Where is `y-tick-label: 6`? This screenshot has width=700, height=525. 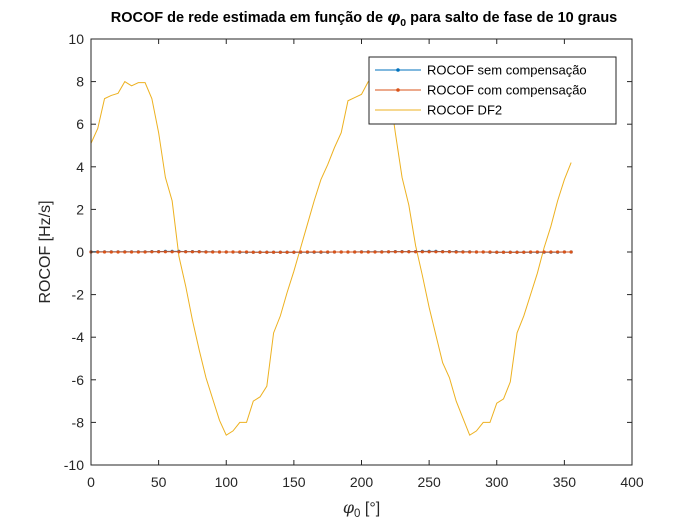
y-tick-label: 6 is located at coordinates (80, 124).